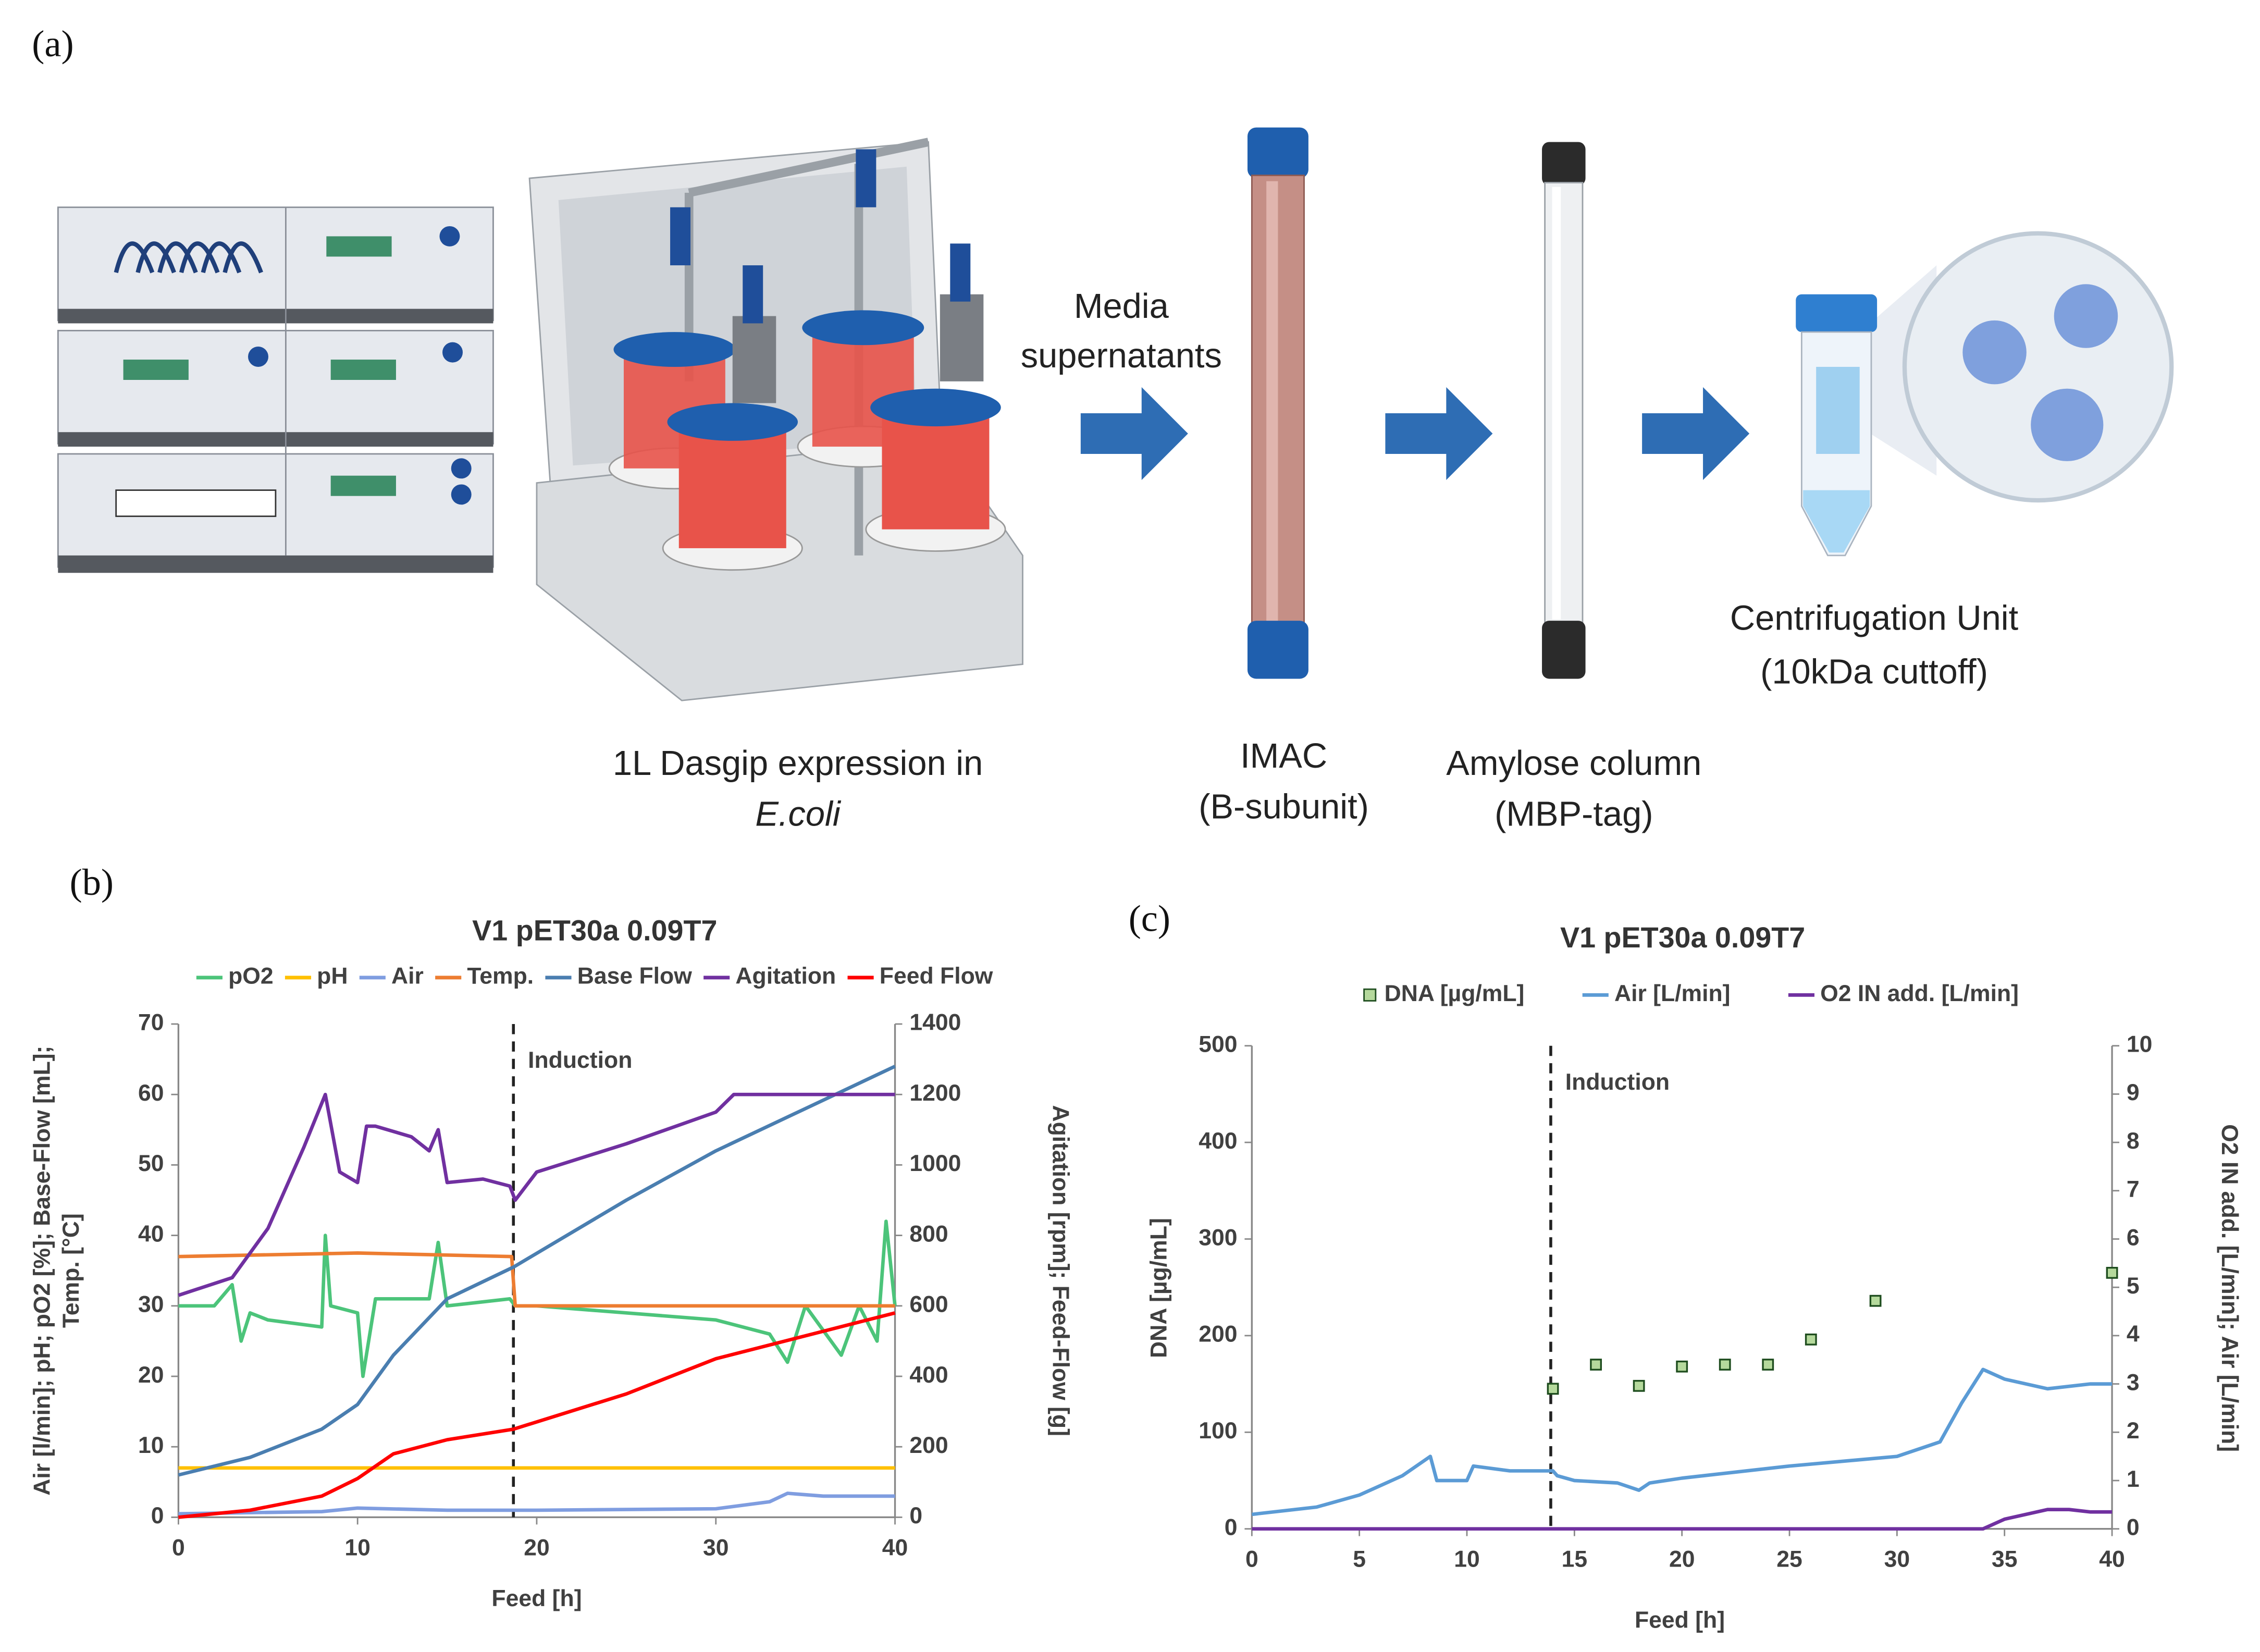  I want to click on y-tick-label: 300, so click(1218, 1237).